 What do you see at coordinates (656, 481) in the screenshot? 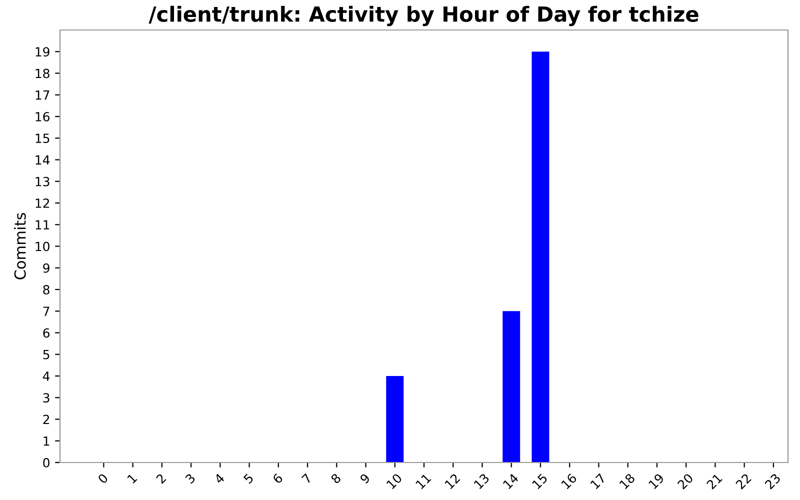
I see `x-tick-label: 19` at bounding box center [656, 481].